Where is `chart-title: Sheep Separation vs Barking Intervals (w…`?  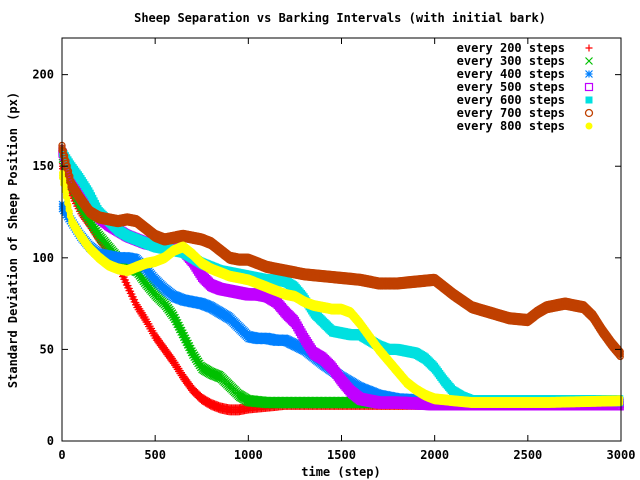 chart-title: Sheep Separation vs Barking Intervals (w… is located at coordinates (340, 18).